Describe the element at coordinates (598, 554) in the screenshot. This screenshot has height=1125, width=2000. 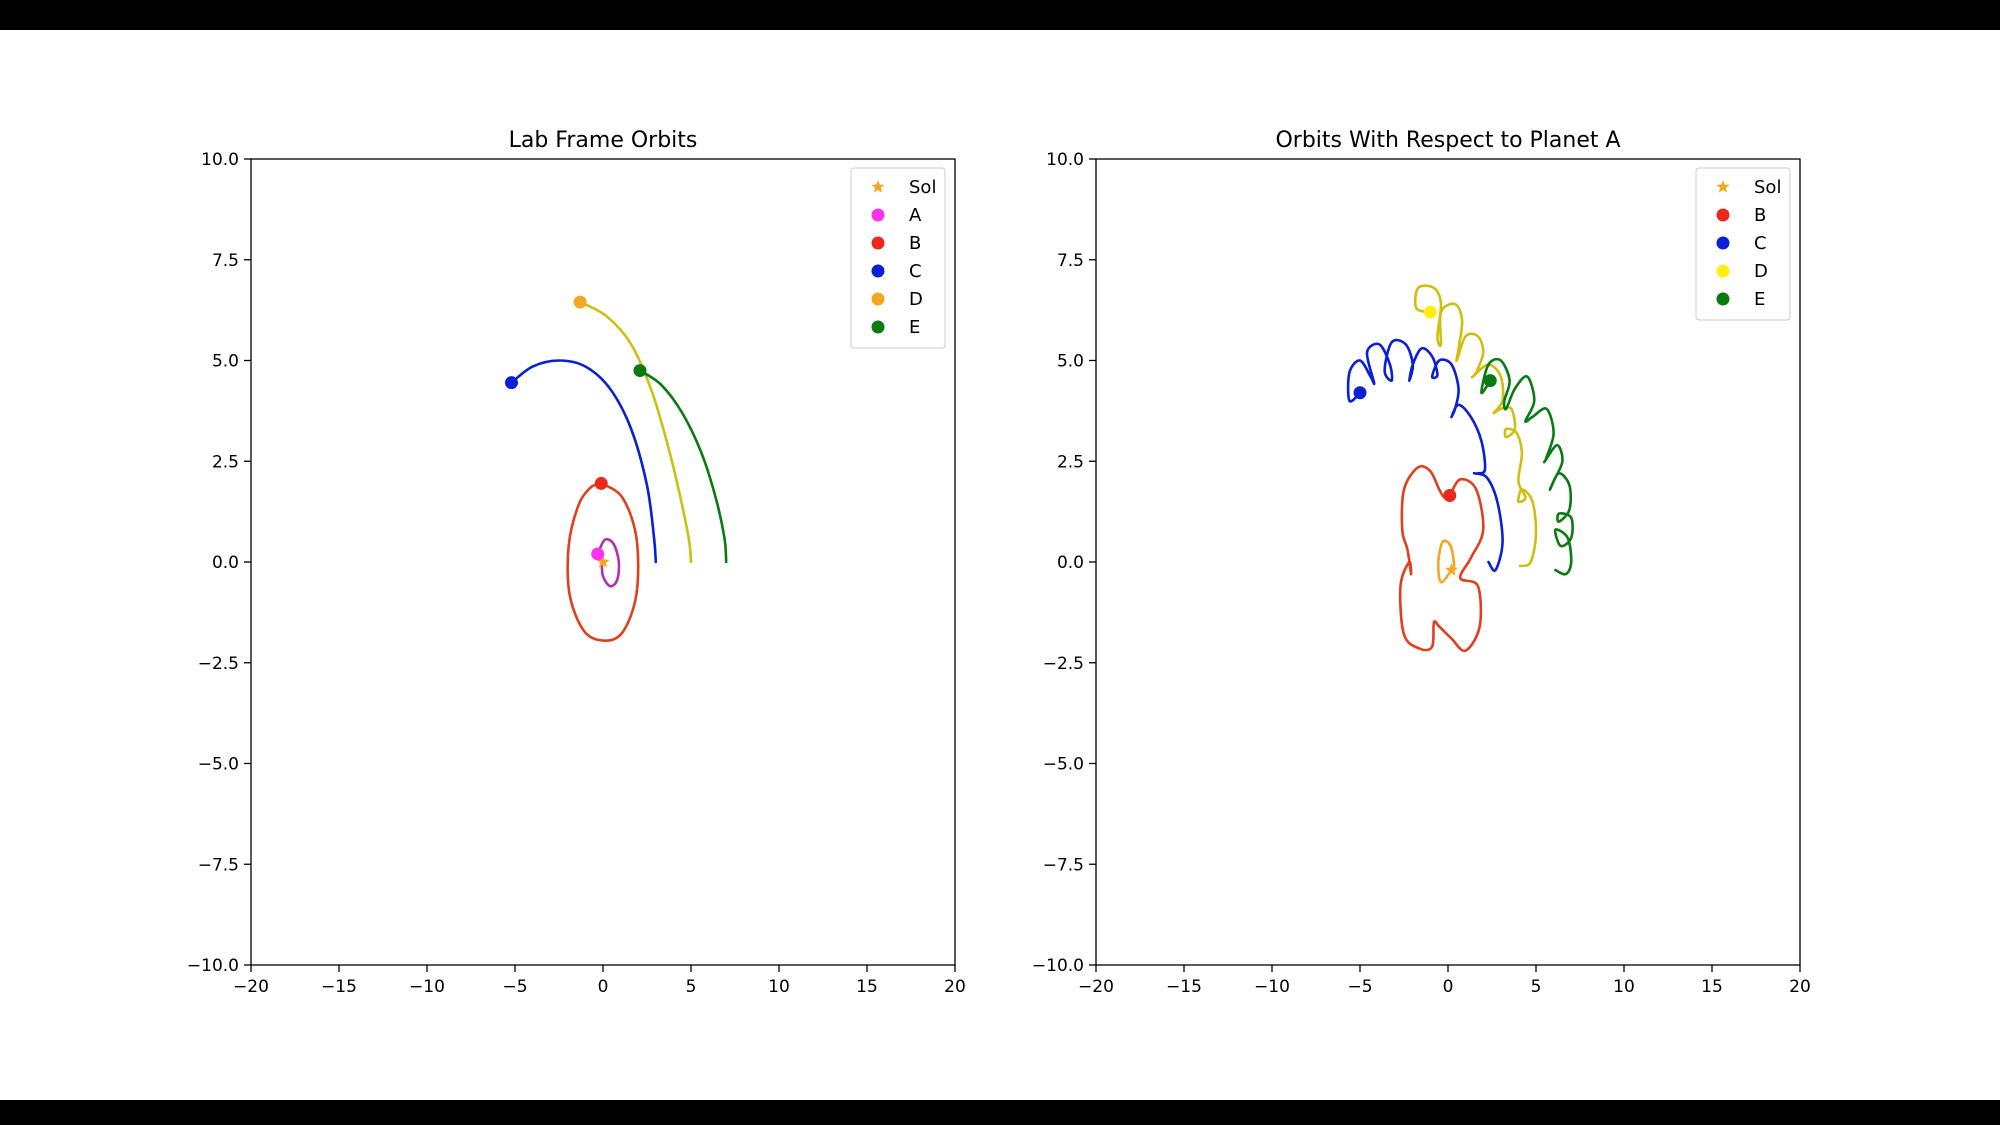
I see `marker-a` at that location.